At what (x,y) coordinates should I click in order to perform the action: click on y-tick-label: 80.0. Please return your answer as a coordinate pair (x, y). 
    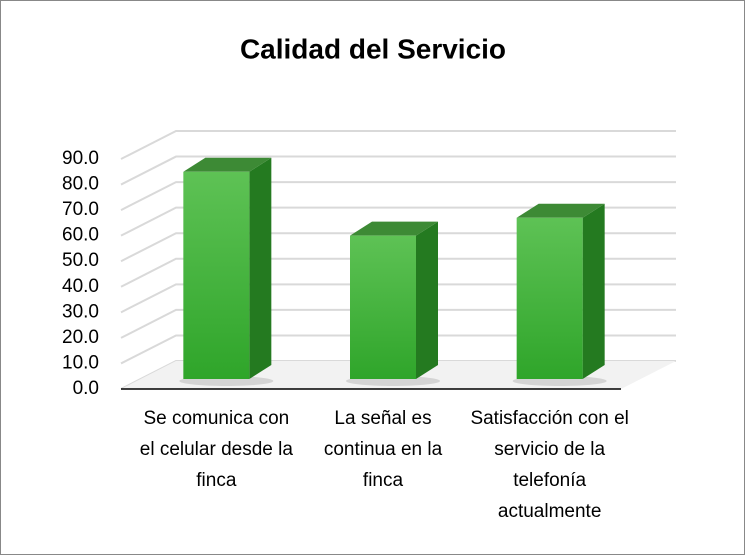
    Looking at the image, I should click on (80, 184).